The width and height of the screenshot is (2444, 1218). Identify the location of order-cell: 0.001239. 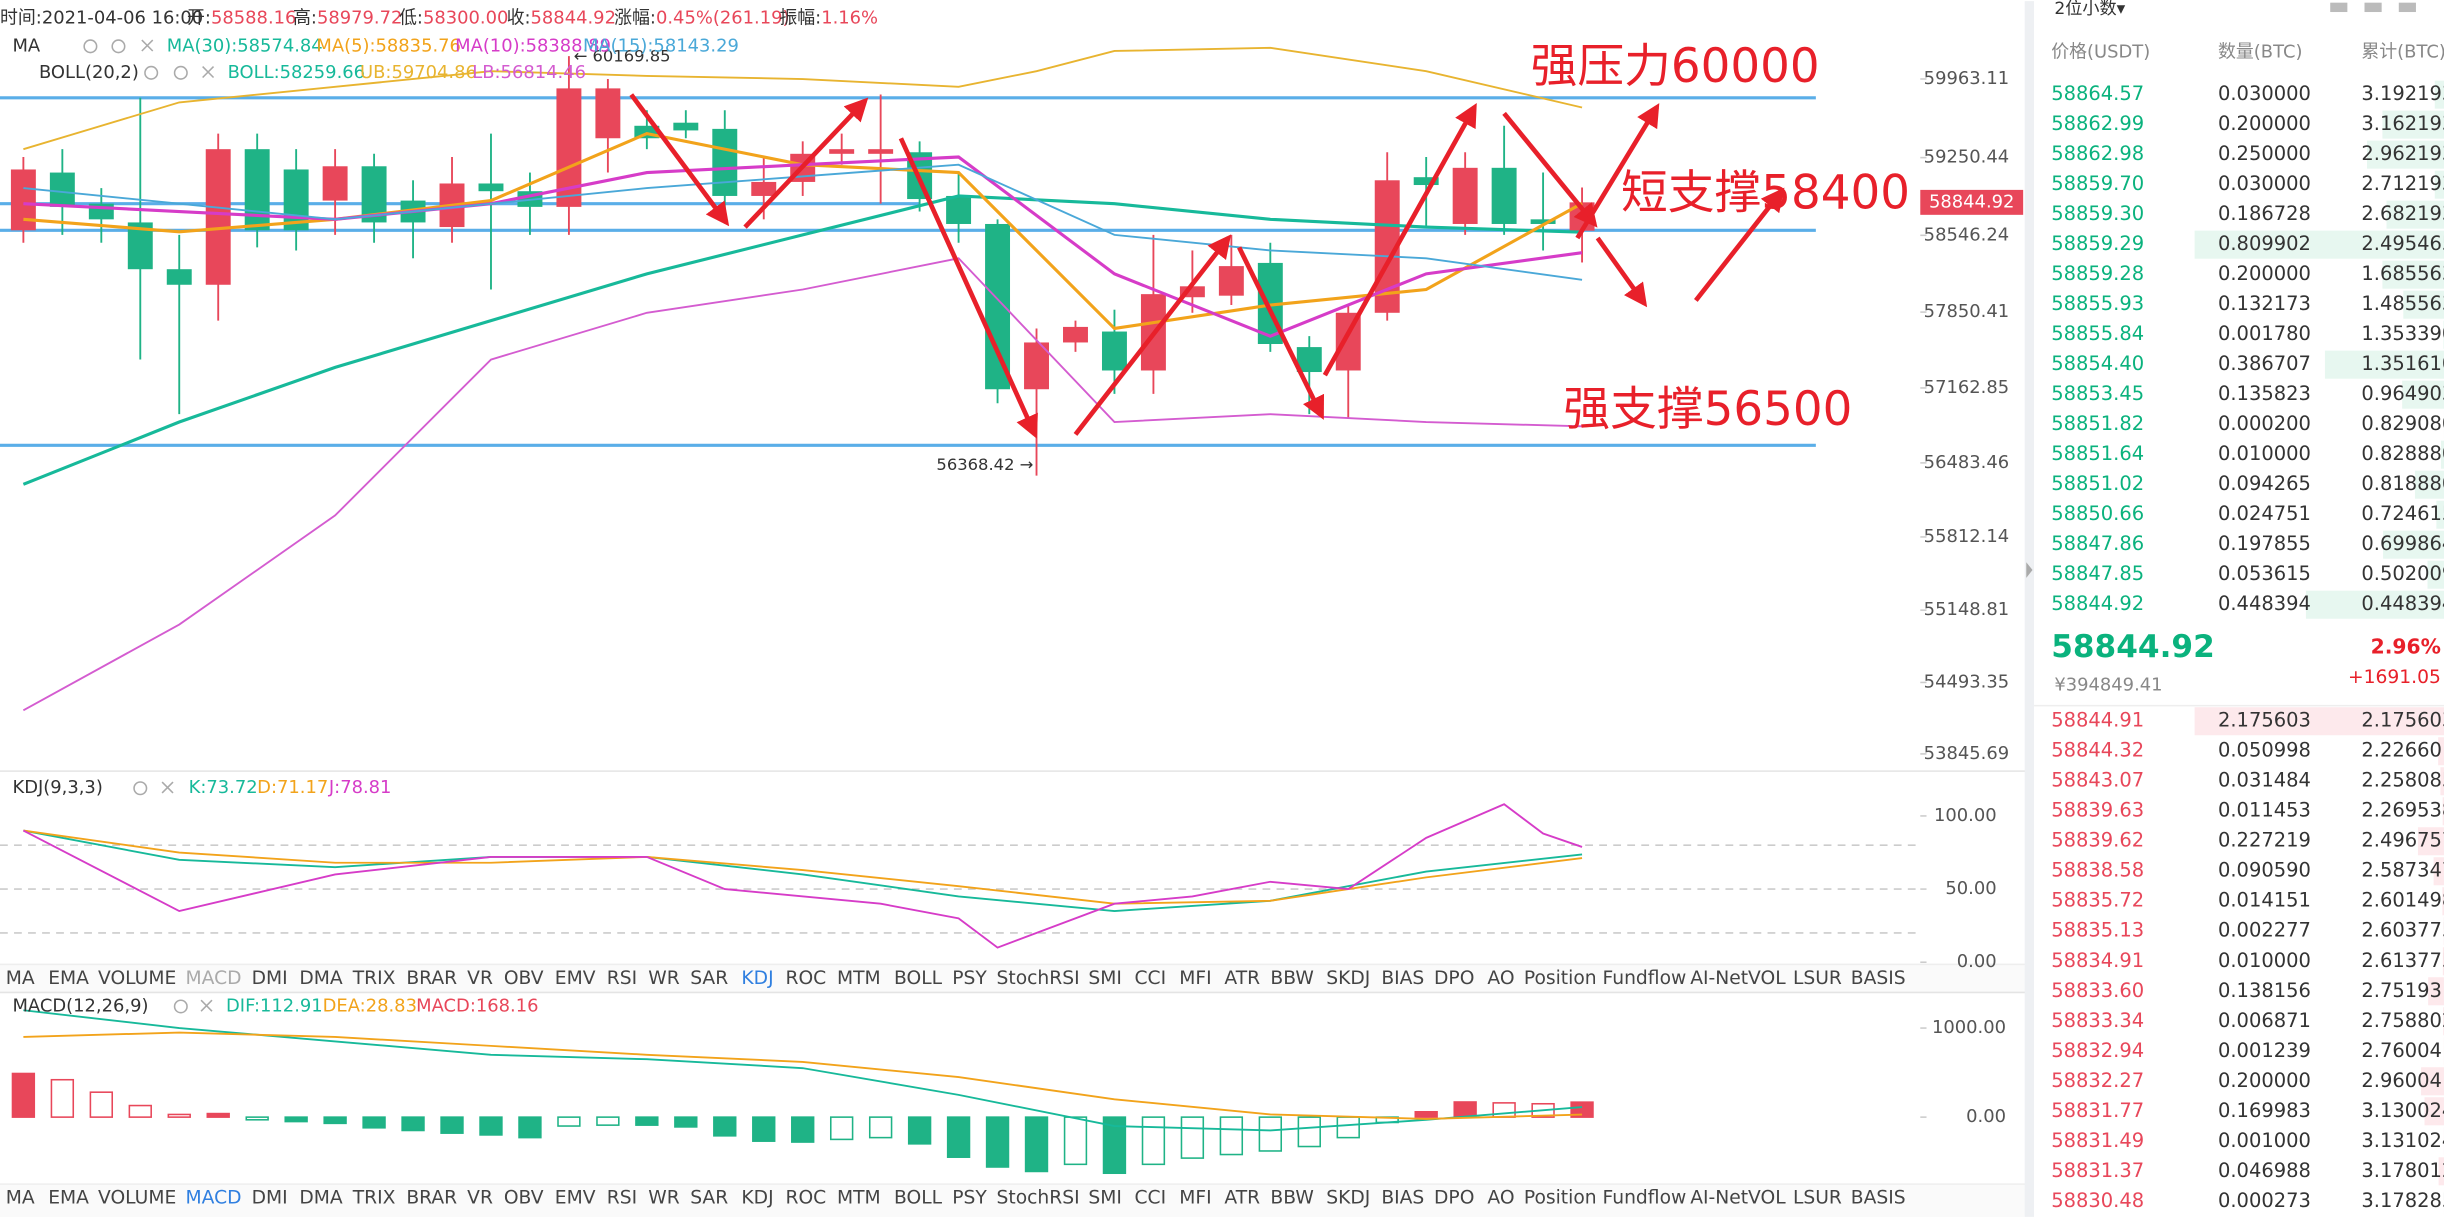
(2264, 1050).